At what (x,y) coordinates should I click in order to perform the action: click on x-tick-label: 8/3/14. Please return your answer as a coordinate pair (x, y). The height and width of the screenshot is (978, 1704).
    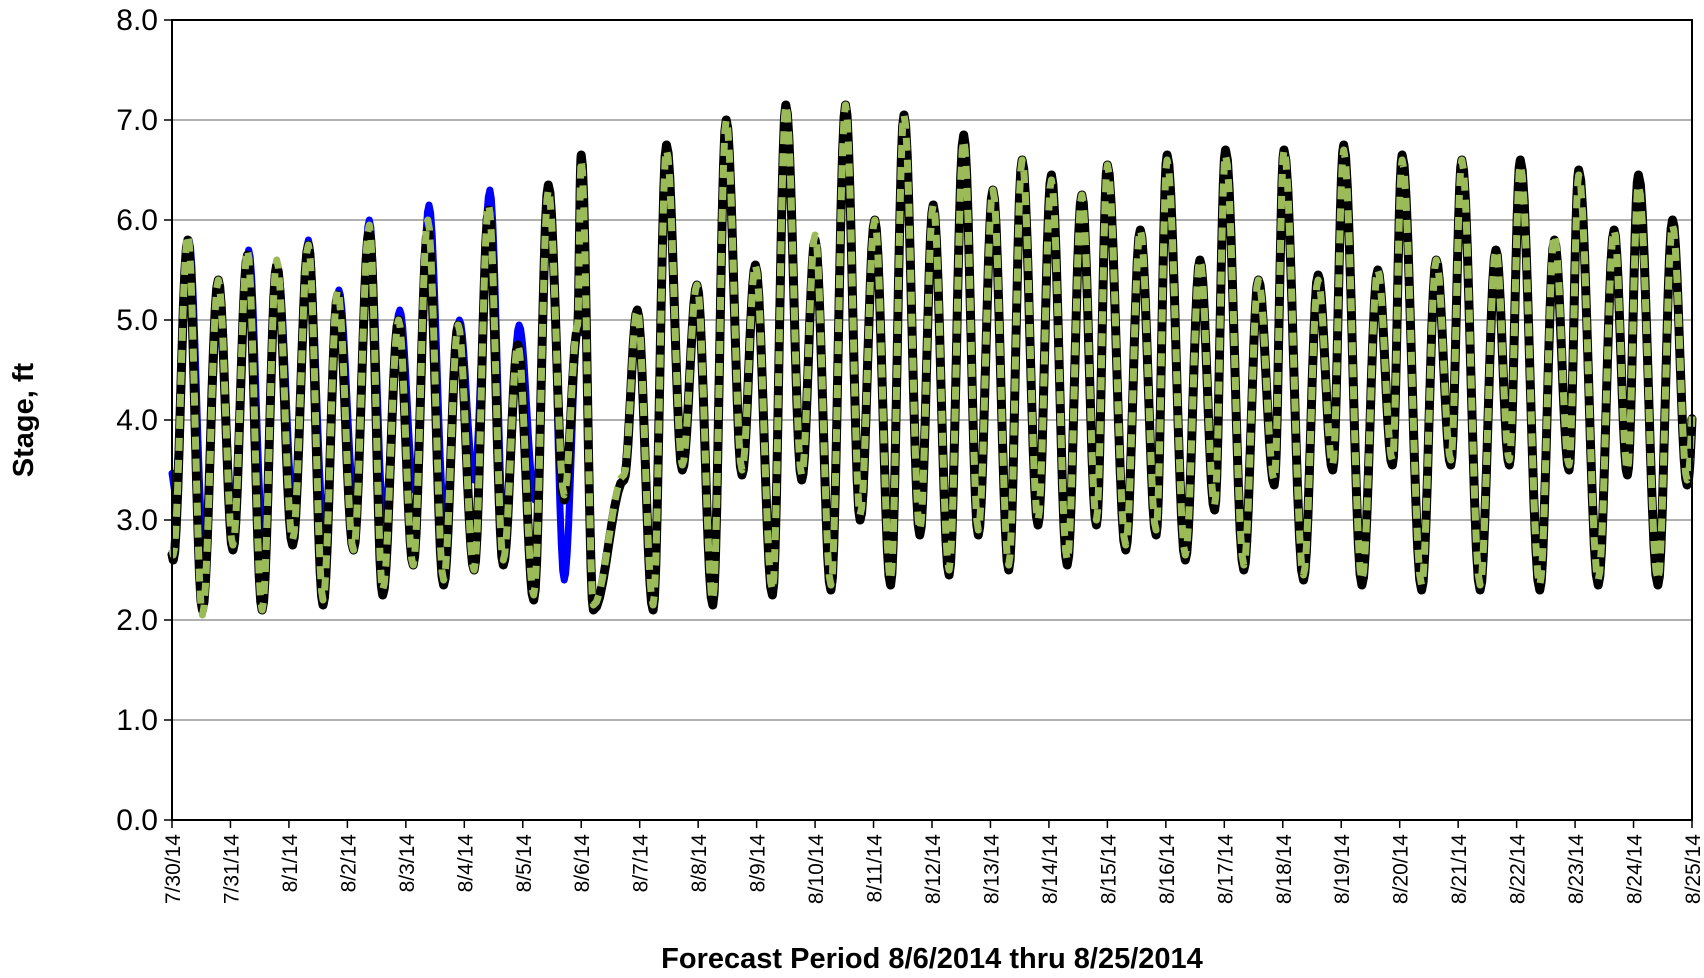
    Looking at the image, I should click on (407, 863).